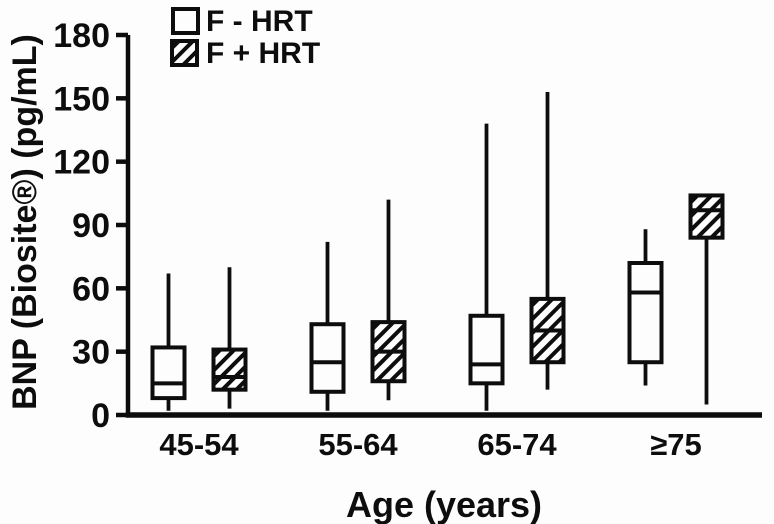 Image resolution: width=774 pixels, height=524 pixels. What do you see at coordinates (517, 444) in the screenshot?
I see `x-category-label: 65-74` at bounding box center [517, 444].